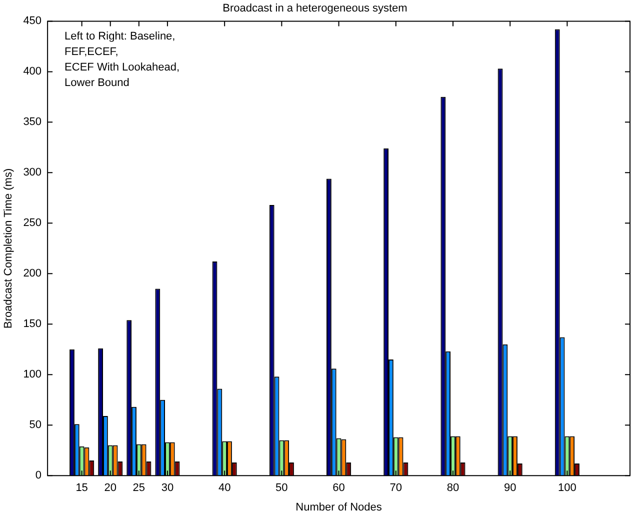 Image resolution: width=637 pixels, height=514 pixels. Describe the element at coordinates (567, 488) in the screenshot. I see `x-tick-label: 100` at that location.